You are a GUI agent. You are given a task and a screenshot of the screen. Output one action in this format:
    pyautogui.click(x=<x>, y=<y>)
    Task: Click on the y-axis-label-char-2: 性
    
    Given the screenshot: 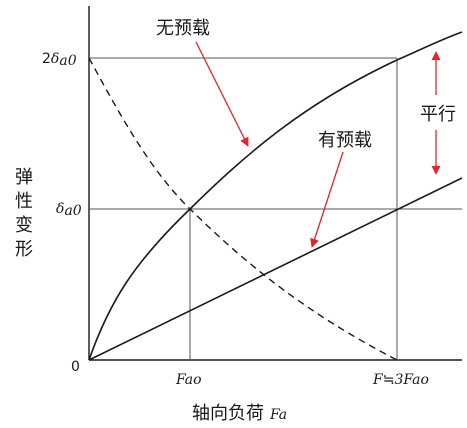 What is the action you would take?
    pyautogui.click(x=24, y=201)
    